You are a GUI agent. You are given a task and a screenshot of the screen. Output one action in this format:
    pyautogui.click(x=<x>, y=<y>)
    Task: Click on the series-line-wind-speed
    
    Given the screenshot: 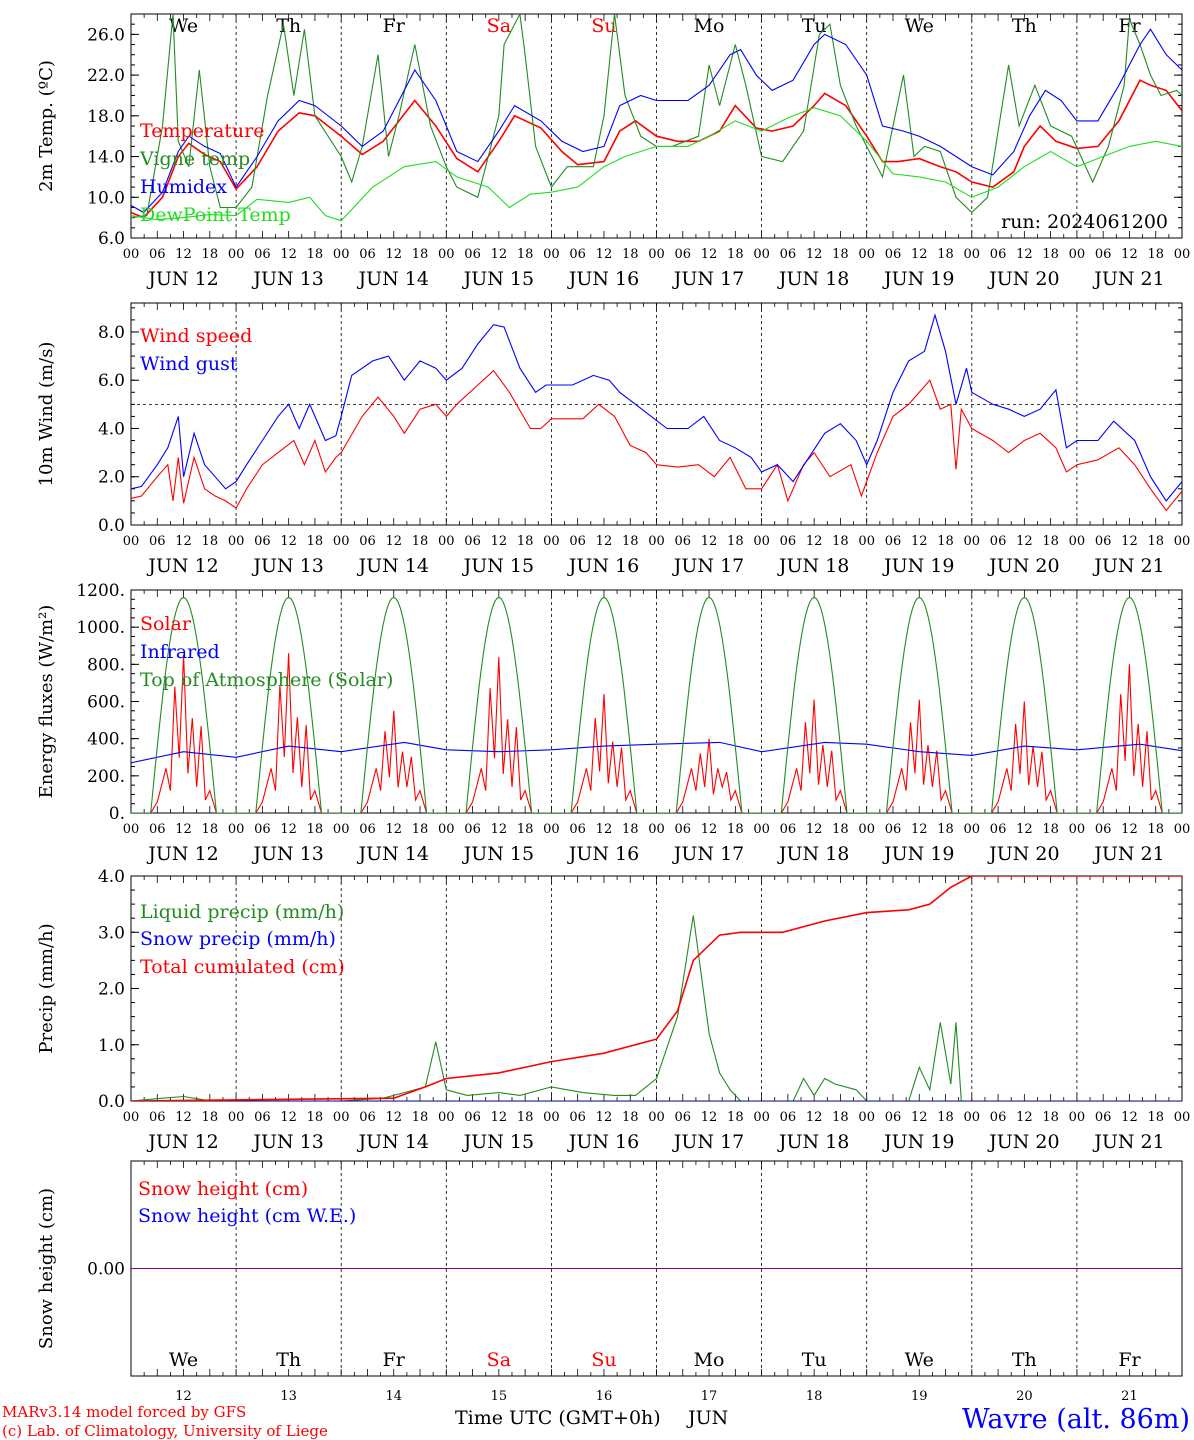 What is the action you would take?
    pyautogui.click(x=656, y=440)
    